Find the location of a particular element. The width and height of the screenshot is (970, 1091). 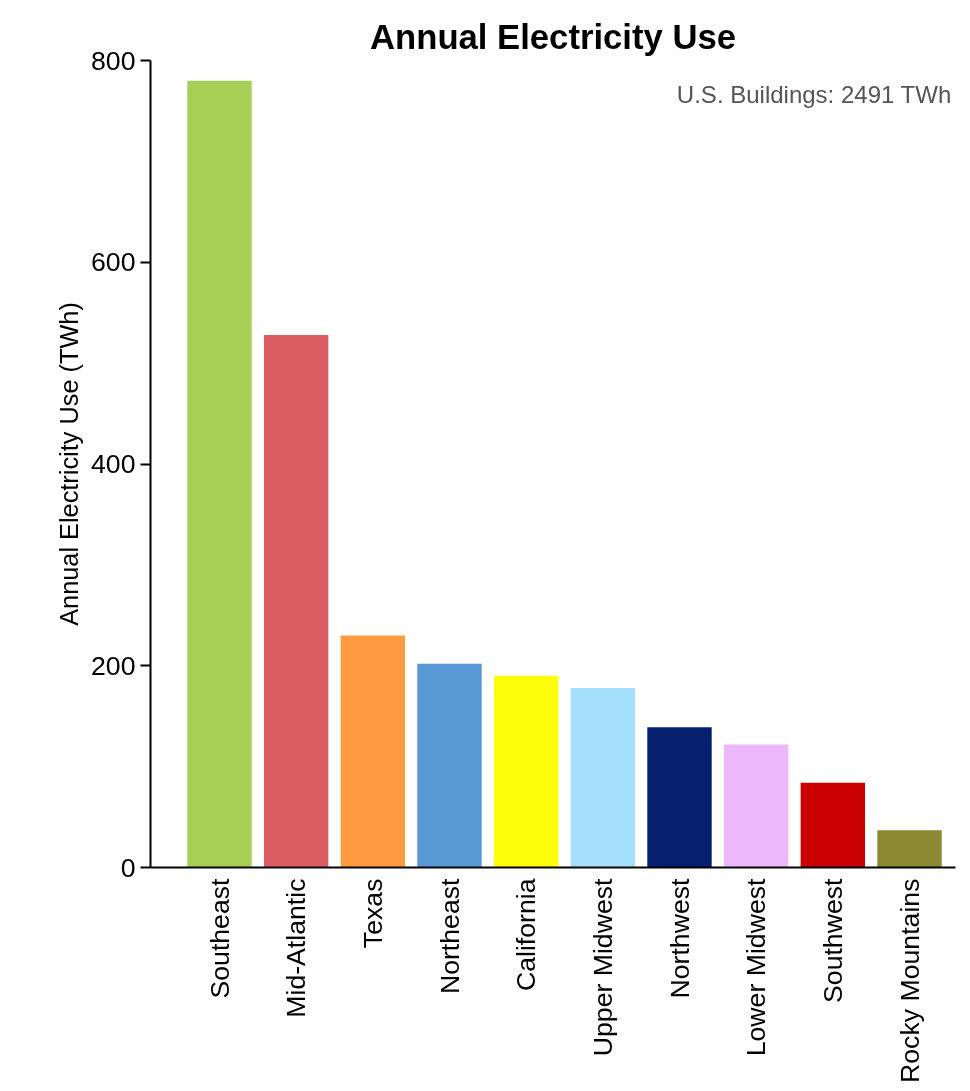

chart-title: Annual Electricity Use is located at coordinates (553, 36).